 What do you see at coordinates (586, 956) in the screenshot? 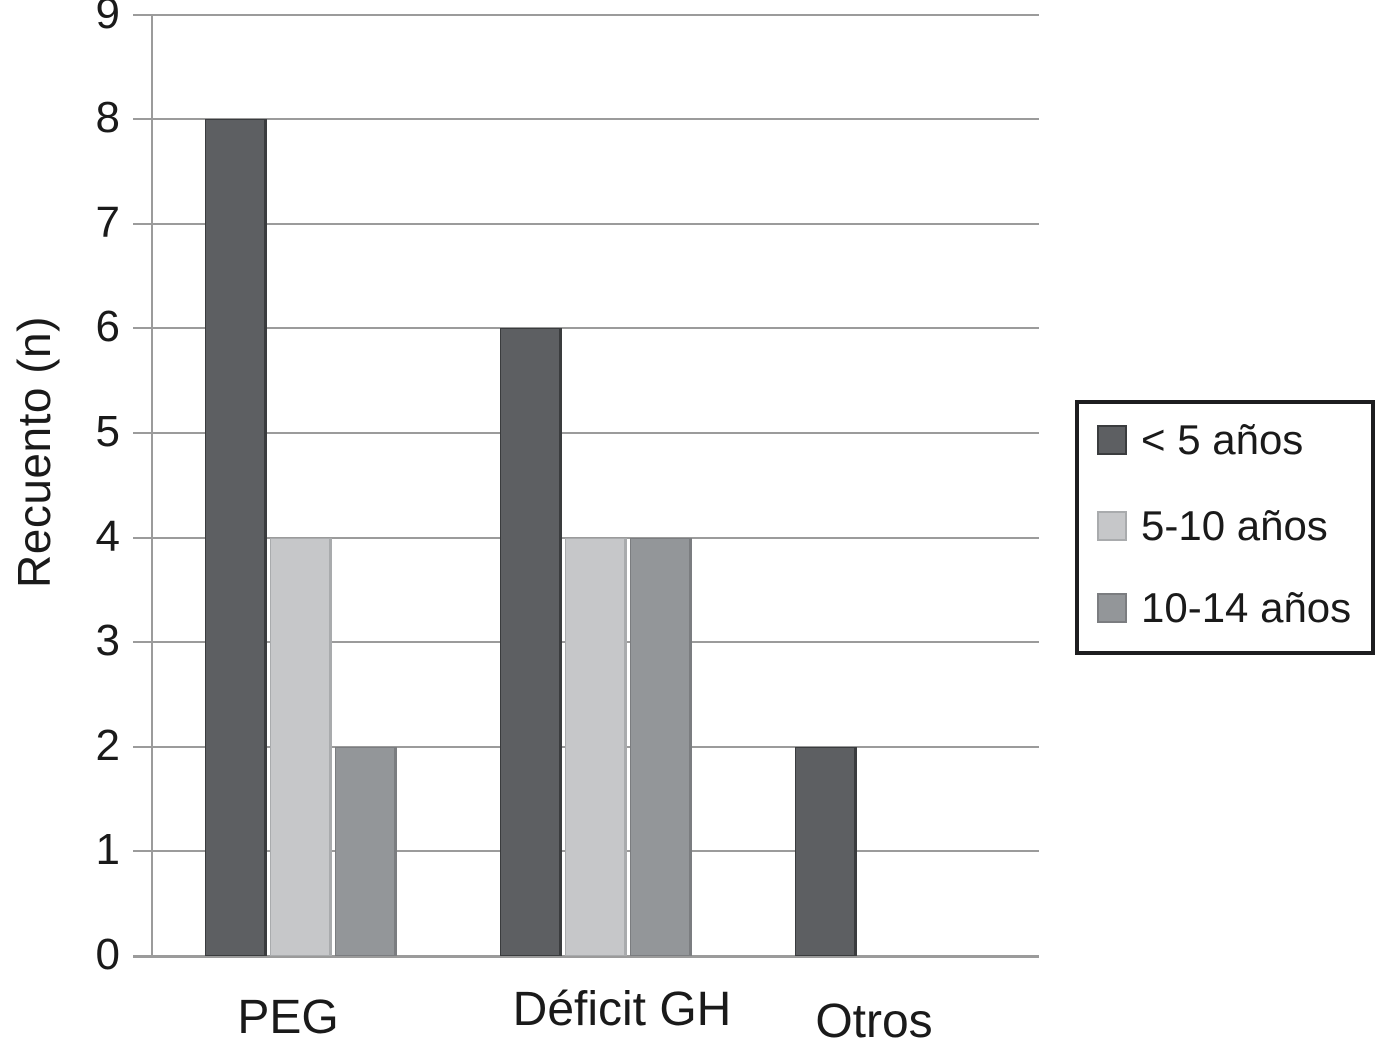
I see `x-axis-baseline` at bounding box center [586, 956].